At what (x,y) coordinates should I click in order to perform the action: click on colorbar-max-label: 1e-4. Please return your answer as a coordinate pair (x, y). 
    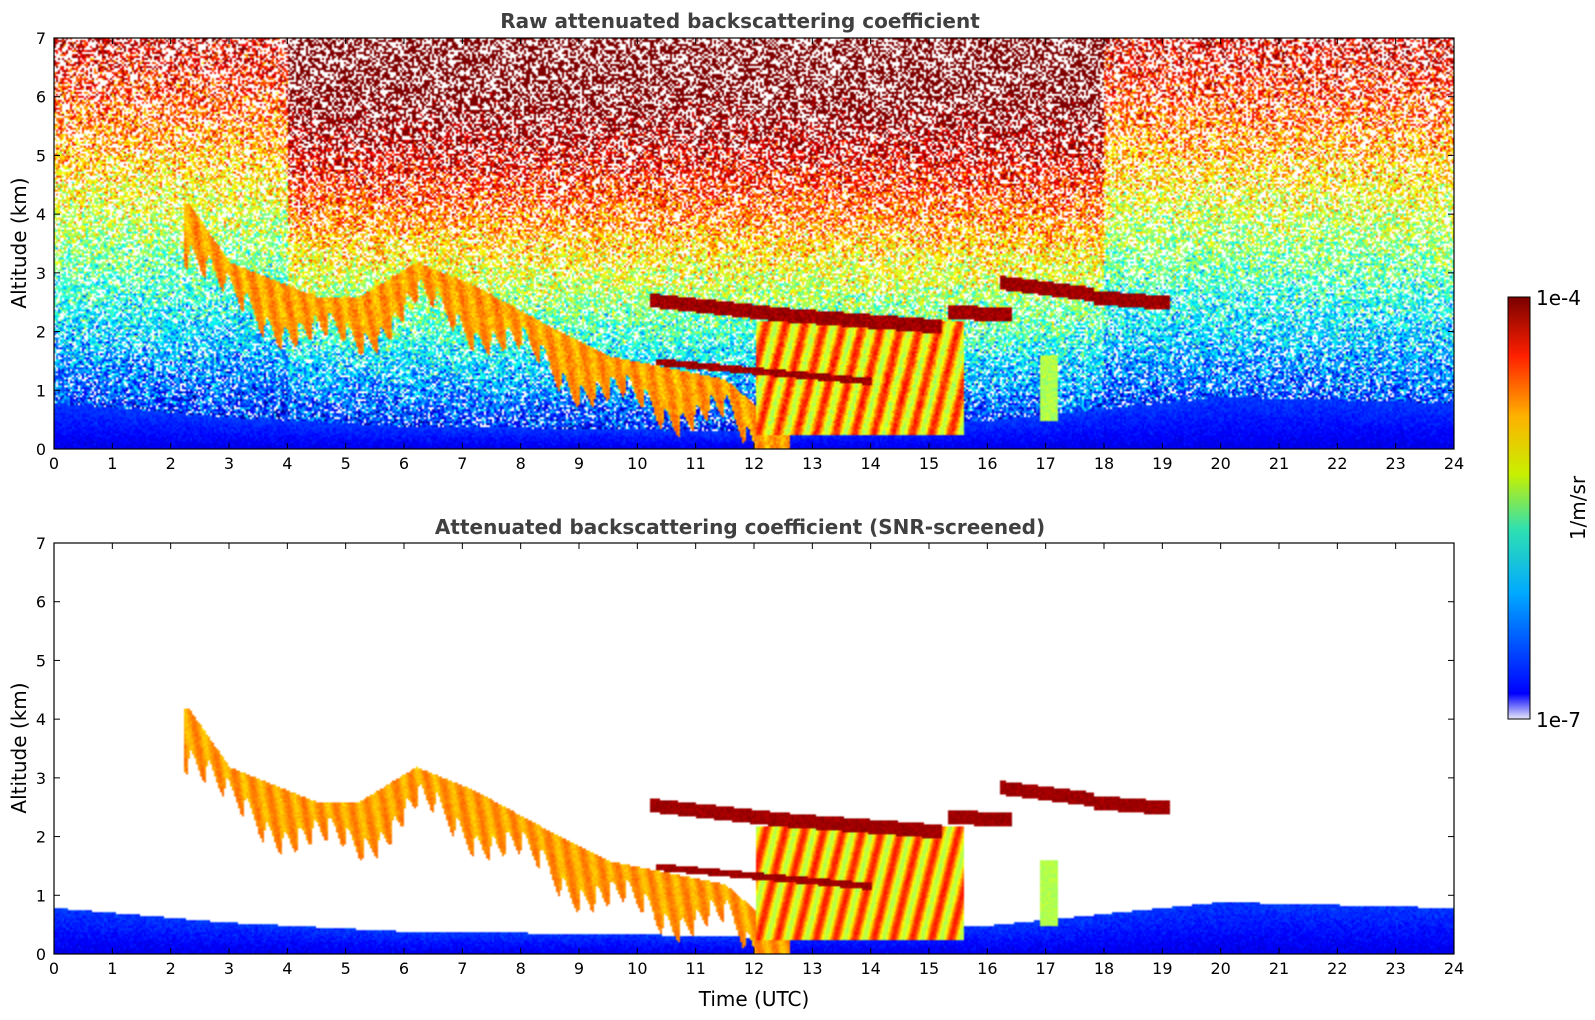
    Looking at the image, I should click on (1558, 298).